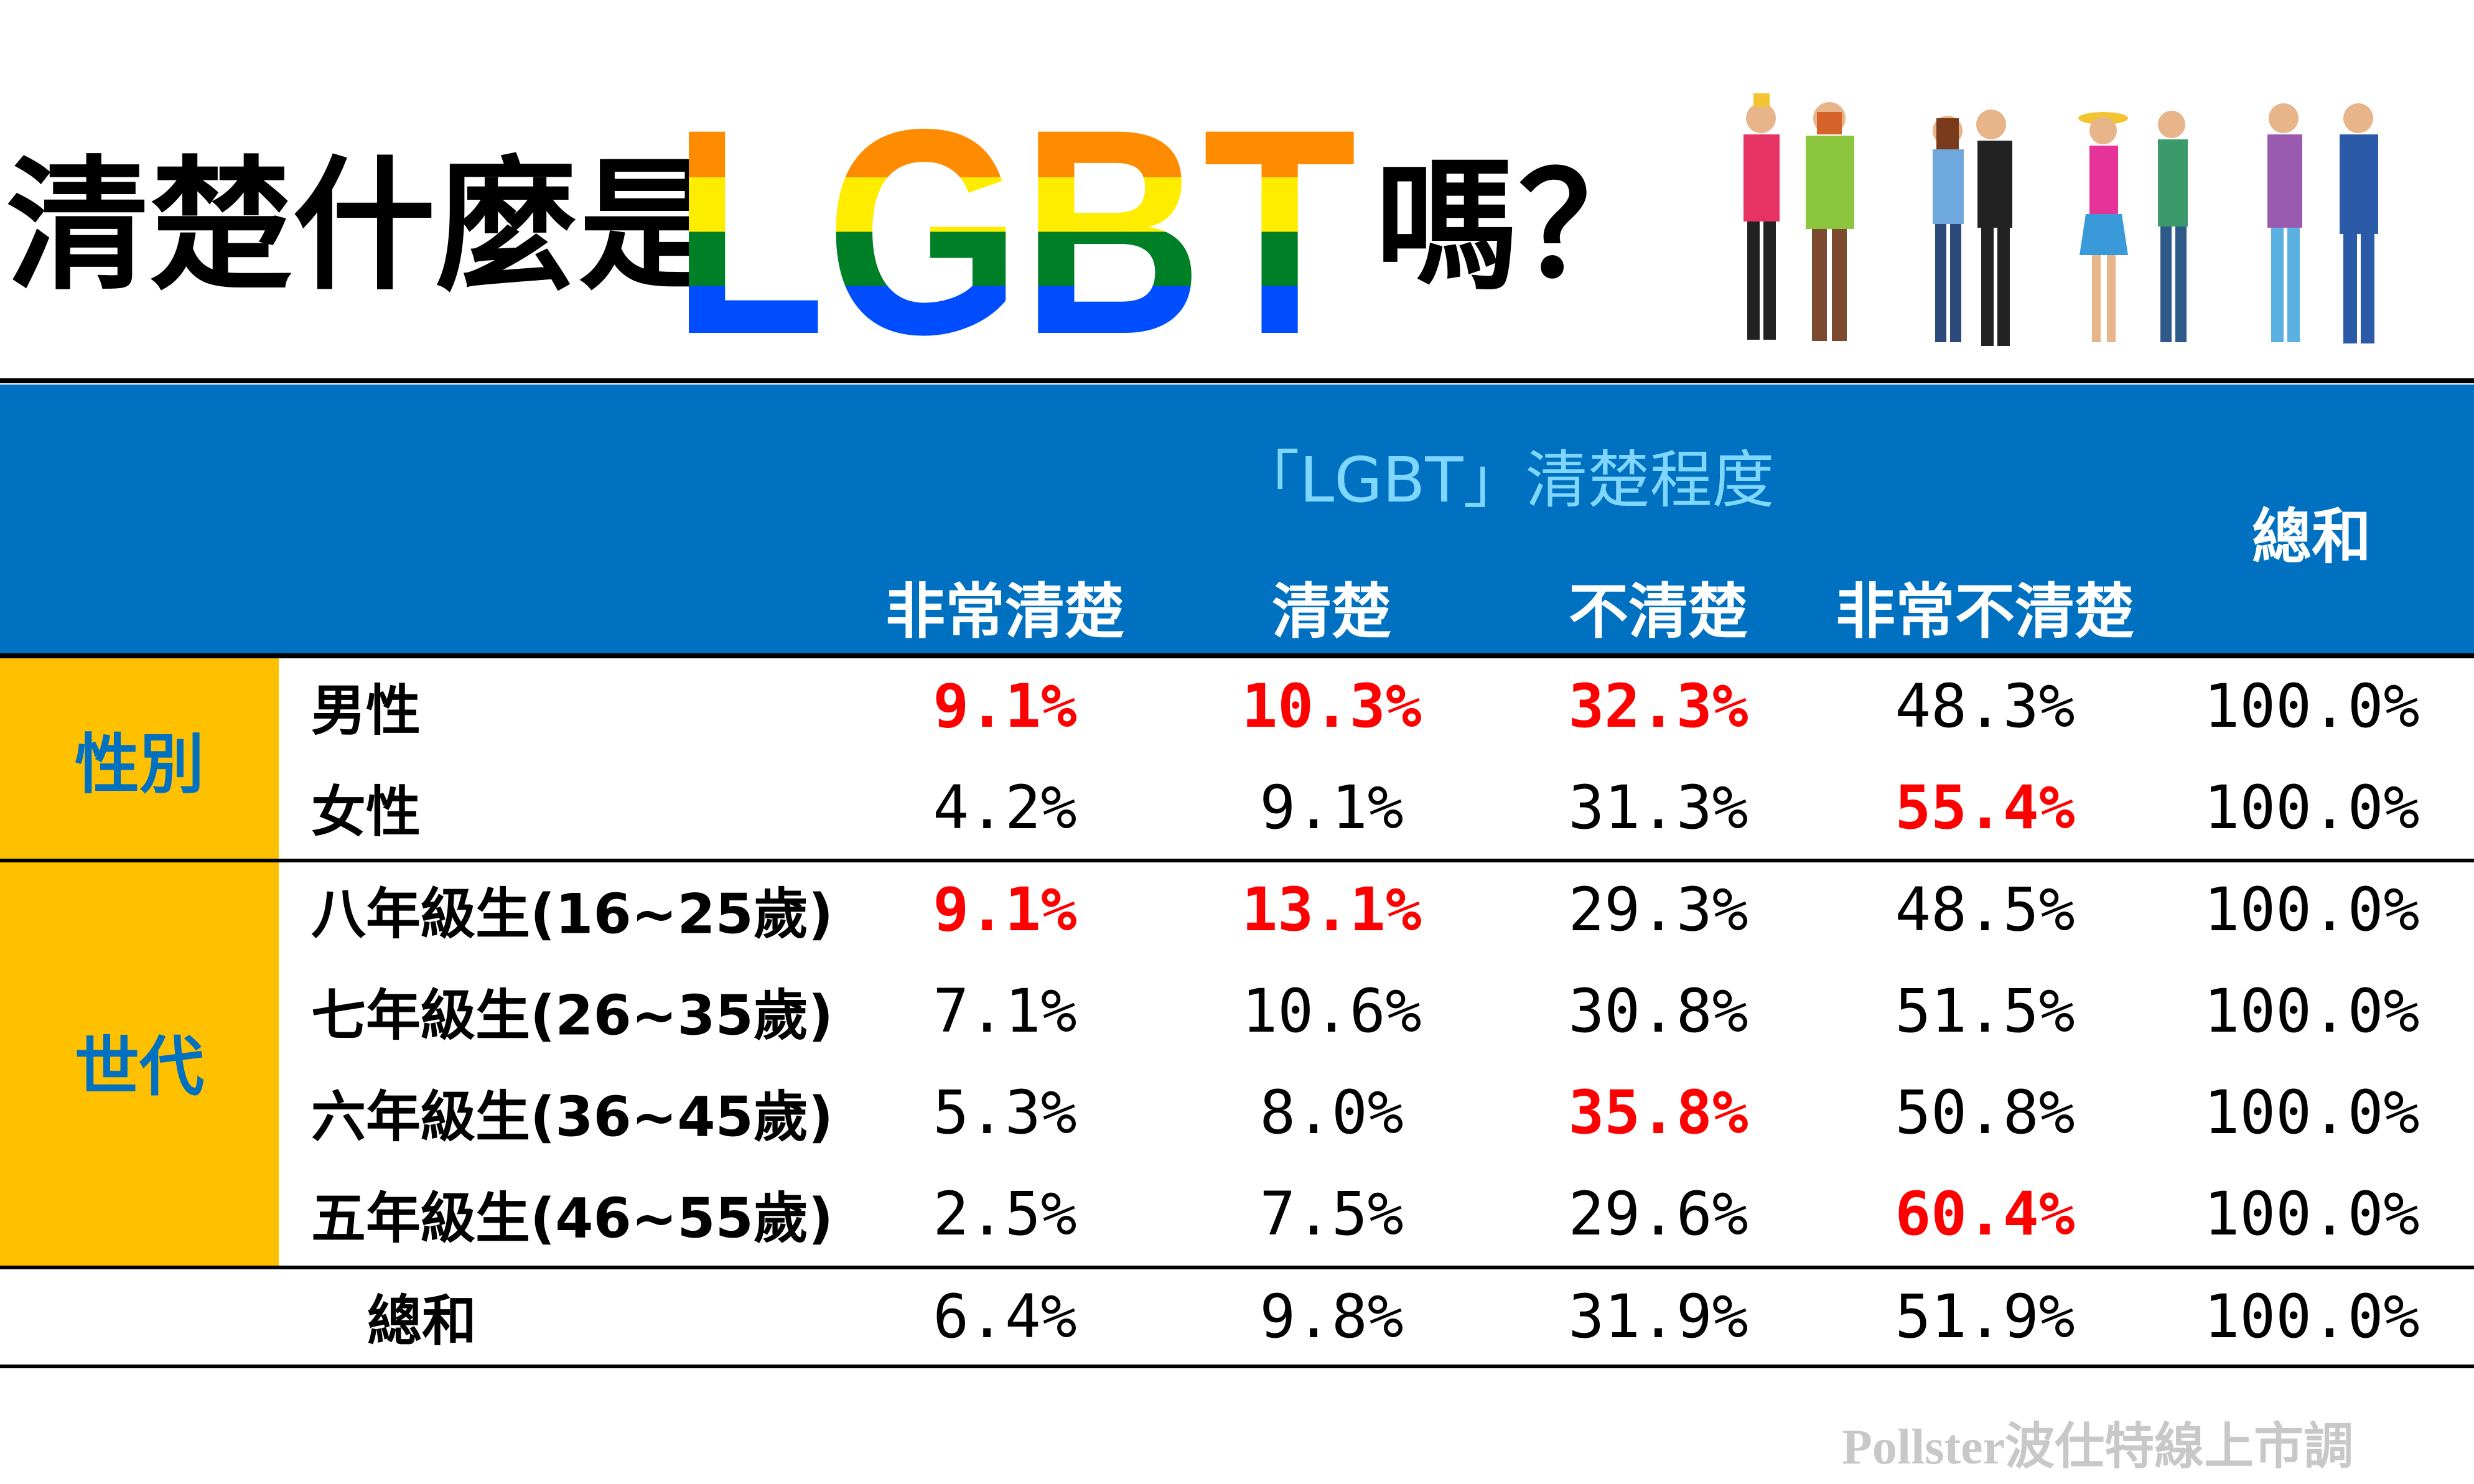 This screenshot has width=2474, height=1484. Describe the element at coordinates (1005, 1214) in the screenshot. I see `table-cell: 2.5%` at that location.